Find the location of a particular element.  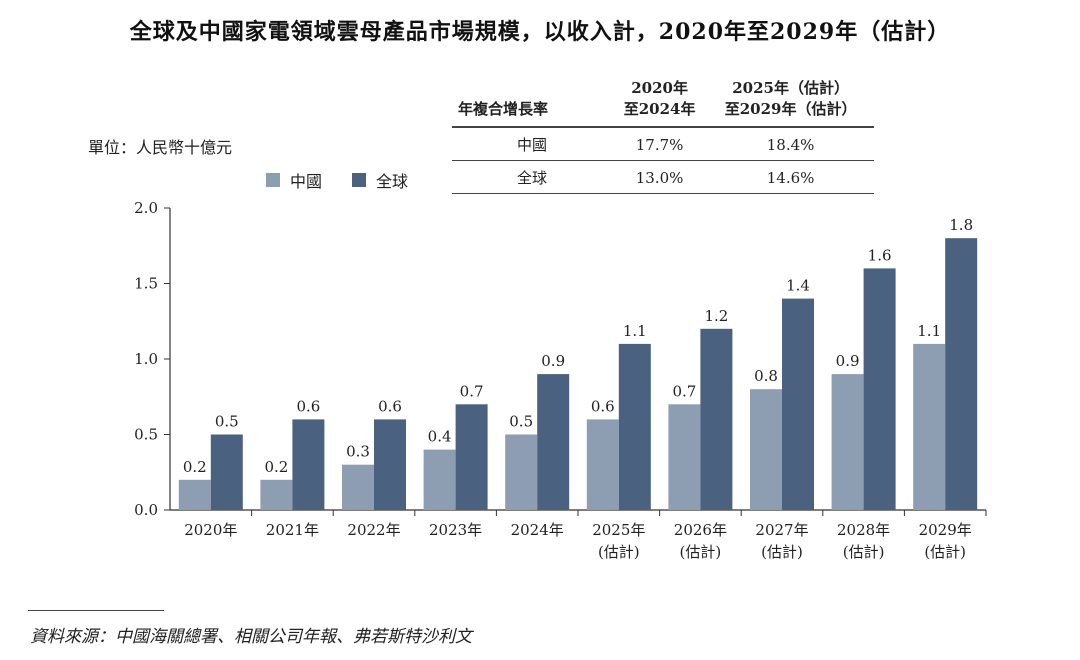

y-tick-label: 1.0 is located at coordinates (146, 359).